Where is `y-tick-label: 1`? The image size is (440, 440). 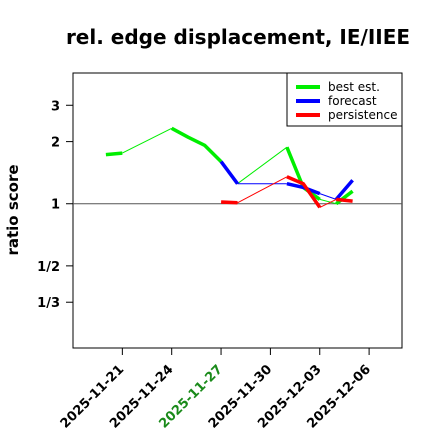 y-tick-label: 1 is located at coordinates (55, 205).